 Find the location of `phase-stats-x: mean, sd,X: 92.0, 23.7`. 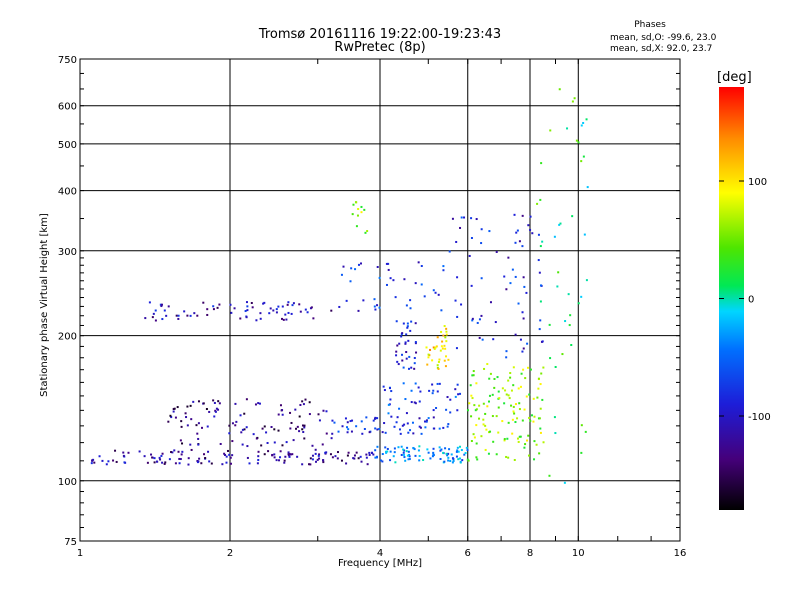

phase-stats-x: mean, sd,X: 92.0, 23.7 is located at coordinates (661, 49).